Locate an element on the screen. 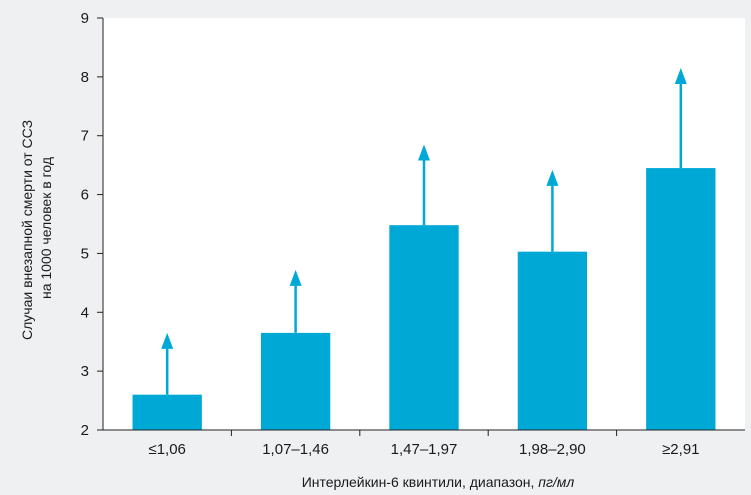 The height and width of the screenshot is (495, 751). x-tick-label: ≥2,91 is located at coordinates (680, 449).